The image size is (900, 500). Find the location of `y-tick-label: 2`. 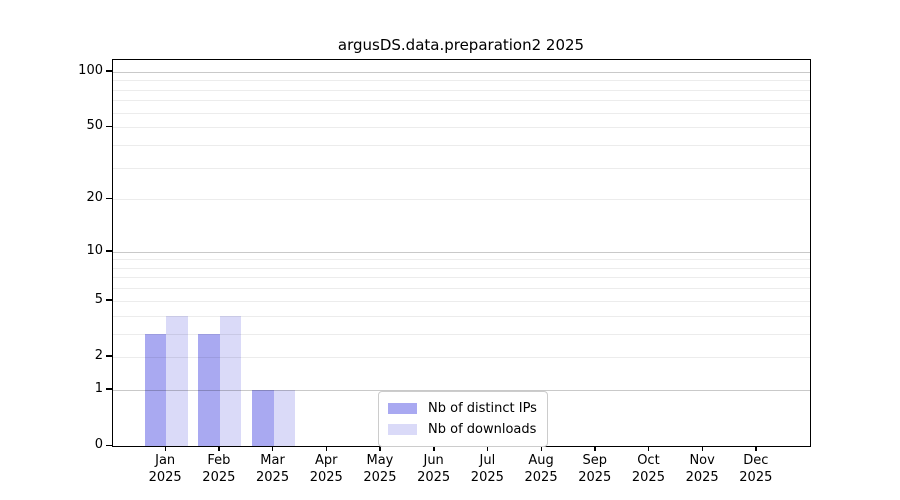

y-tick-label: 2 is located at coordinates (98, 355).